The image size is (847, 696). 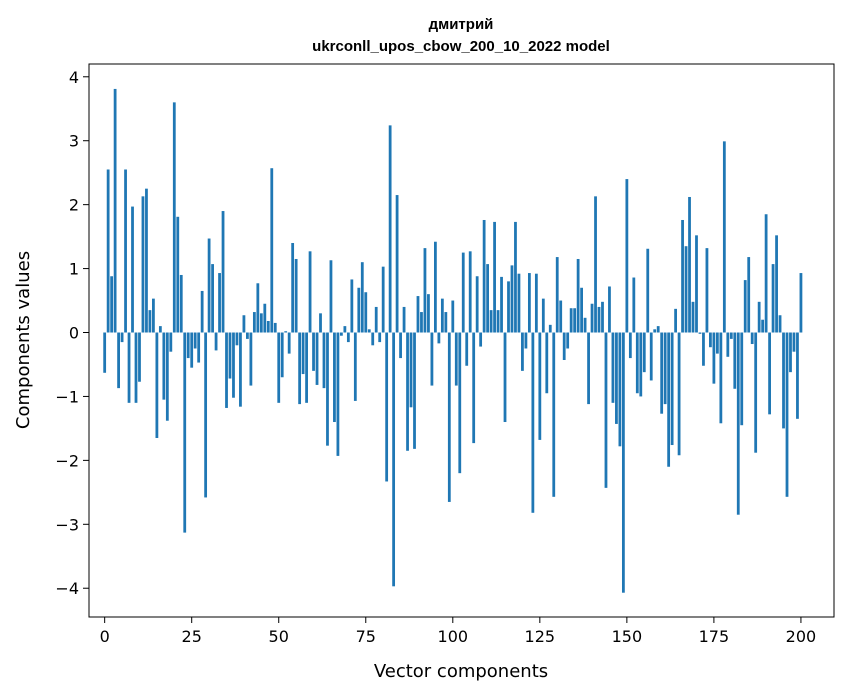 I want to click on y-tick-label: 0, so click(x=74, y=333).